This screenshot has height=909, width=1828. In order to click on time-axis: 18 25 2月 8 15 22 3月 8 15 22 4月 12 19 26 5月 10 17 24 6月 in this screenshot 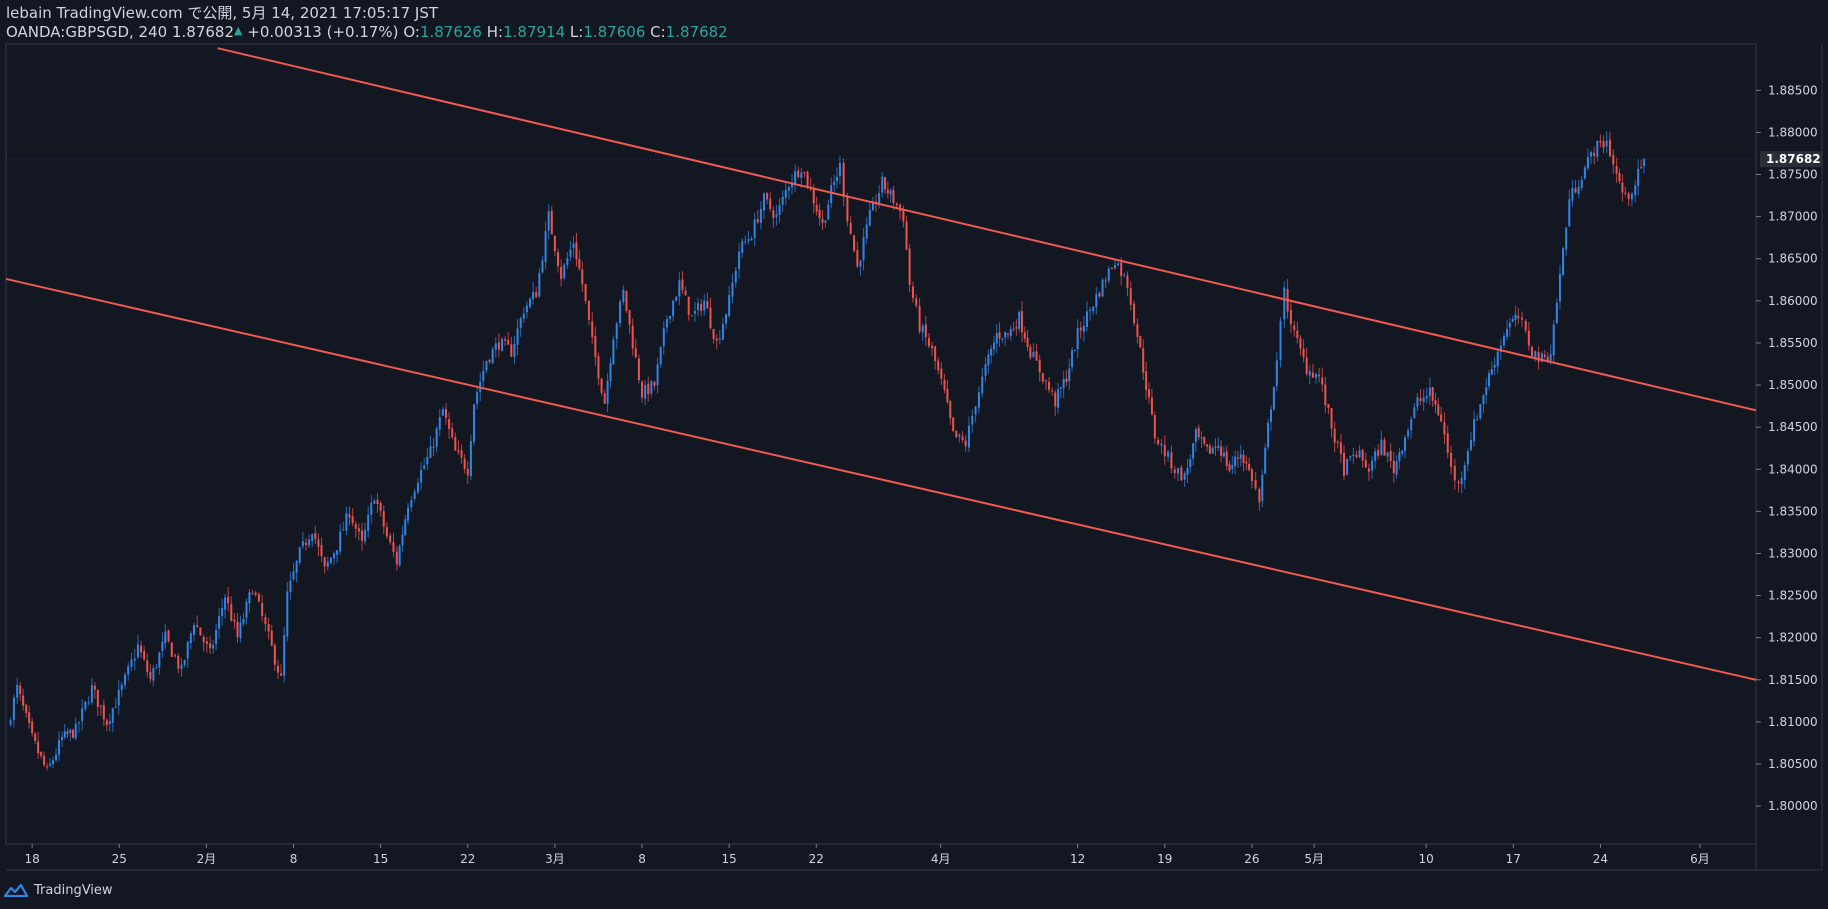, I will do `click(867, 855)`.